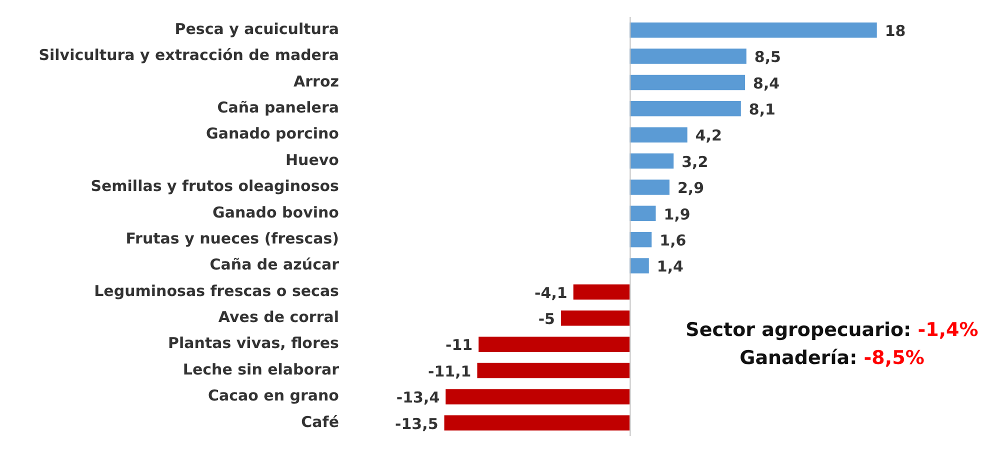  Describe the element at coordinates (254, 343) in the screenshot. I see `y-tick-label: Plantas vivas, flores` at that location.